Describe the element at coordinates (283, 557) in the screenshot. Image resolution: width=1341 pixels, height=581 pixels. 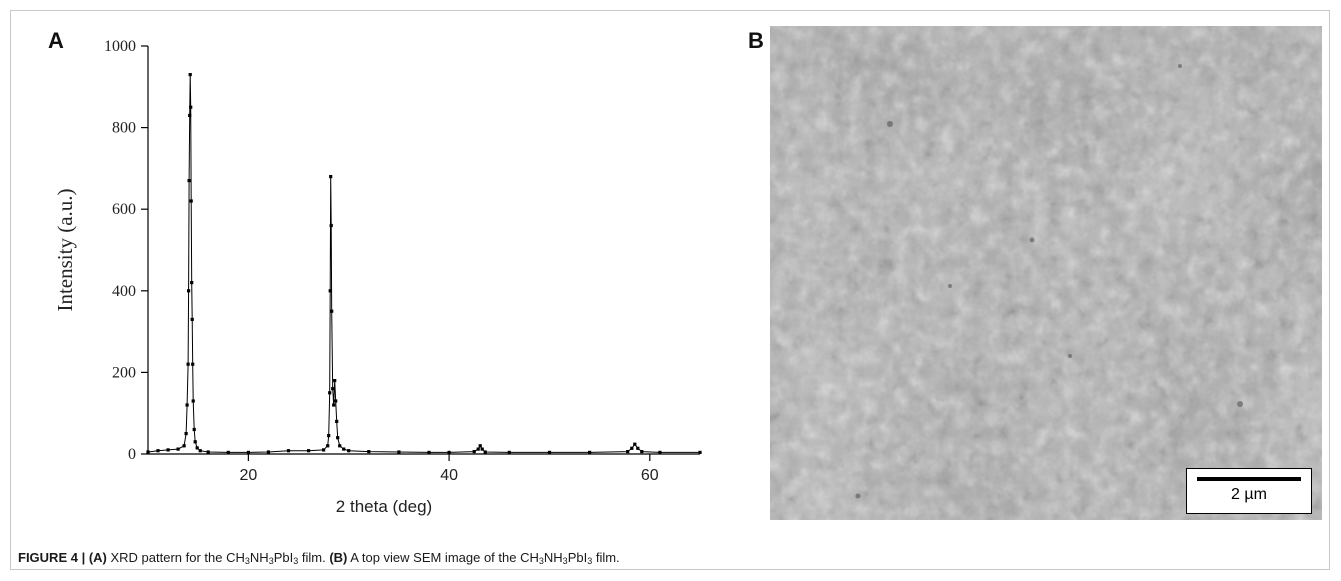
I see `caption-a-text-3: PbI` at that location.